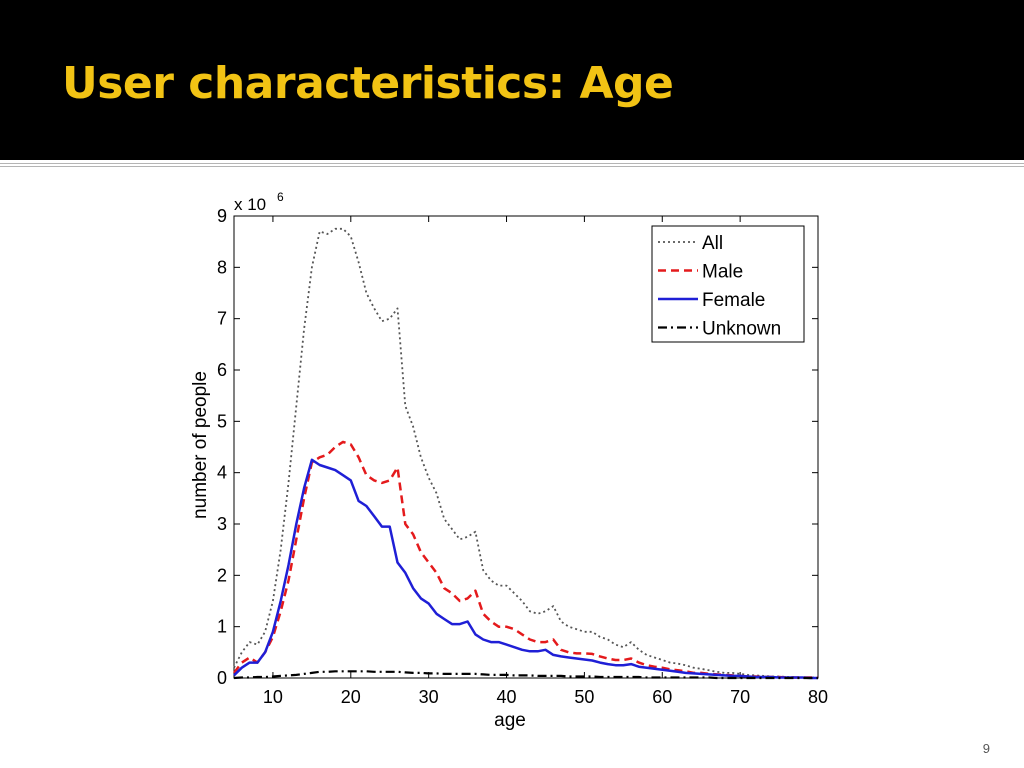  I want to click on y-tick-label: 4, so click(222, 473).